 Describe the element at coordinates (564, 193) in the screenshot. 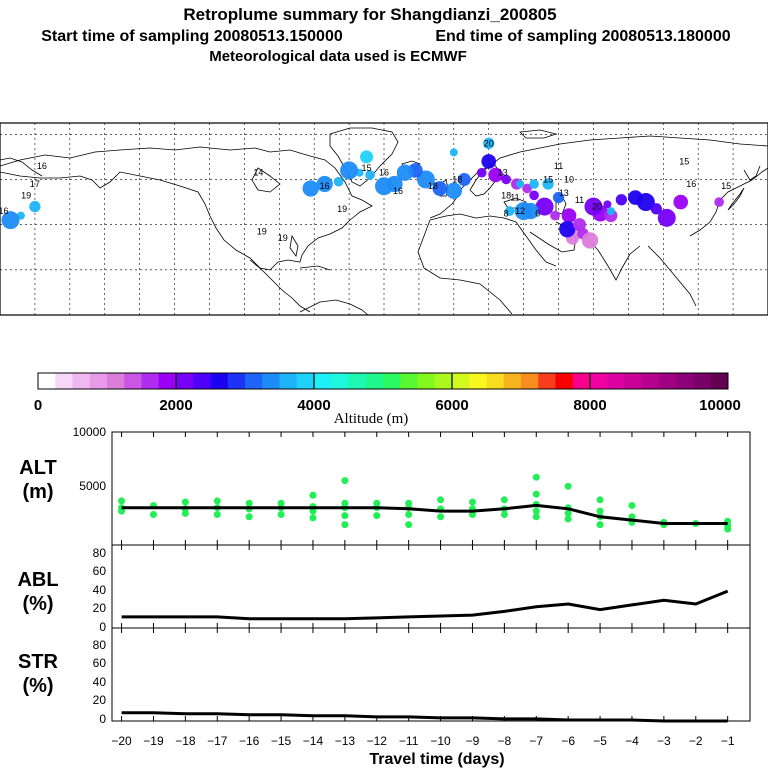

I see `plume-day-label: 13` at that location.